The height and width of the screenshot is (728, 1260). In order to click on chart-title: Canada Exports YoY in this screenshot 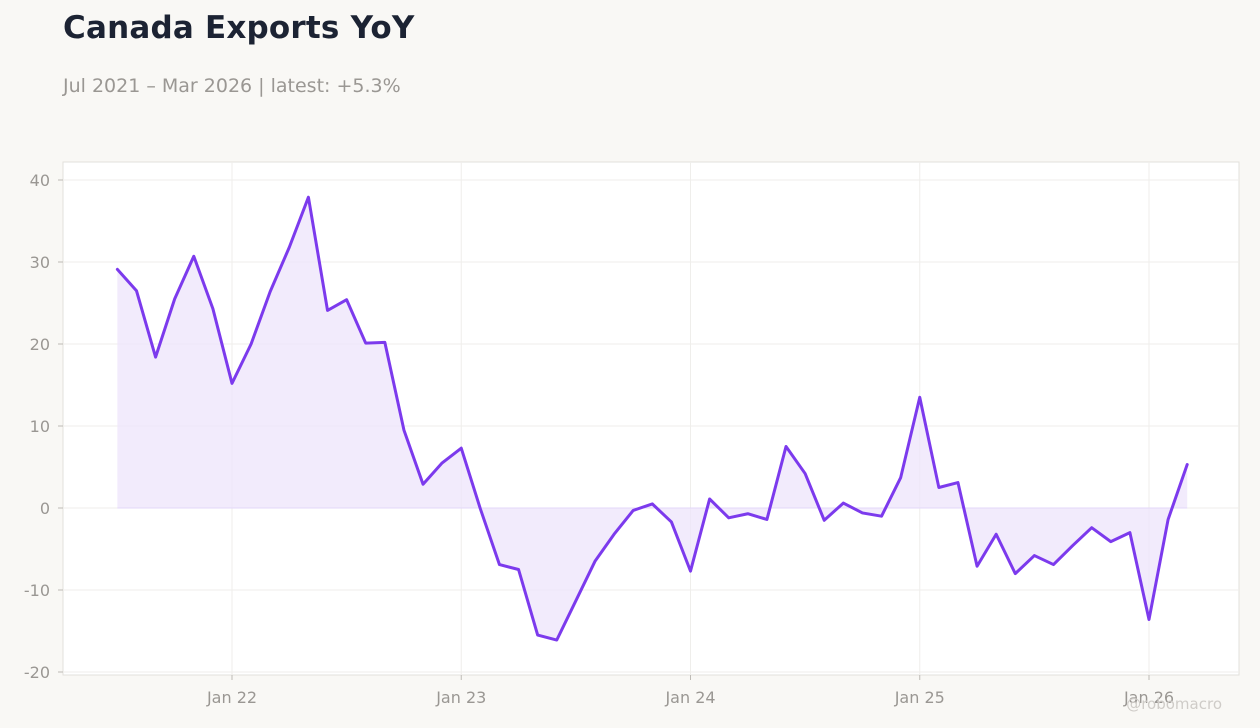, I will do `click(239, 28)`.